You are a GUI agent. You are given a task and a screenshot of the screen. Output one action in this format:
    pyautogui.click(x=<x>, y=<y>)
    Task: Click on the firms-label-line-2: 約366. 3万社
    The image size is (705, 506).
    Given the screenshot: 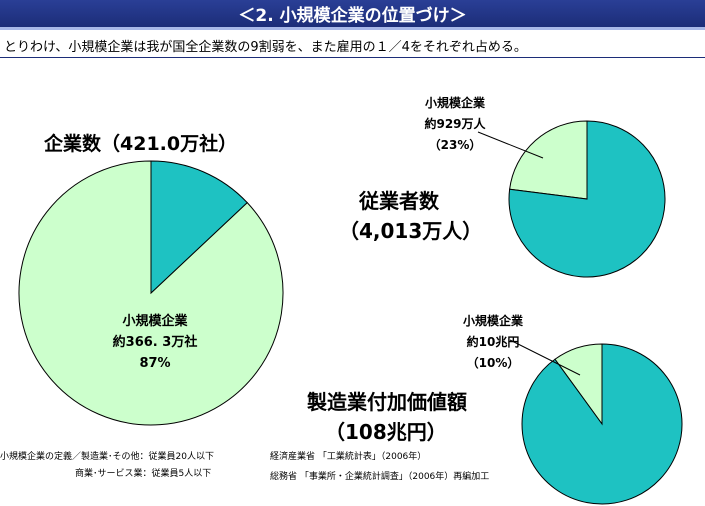 What is the action you would take?
    pyautogui.click(x=155, y=342)
    